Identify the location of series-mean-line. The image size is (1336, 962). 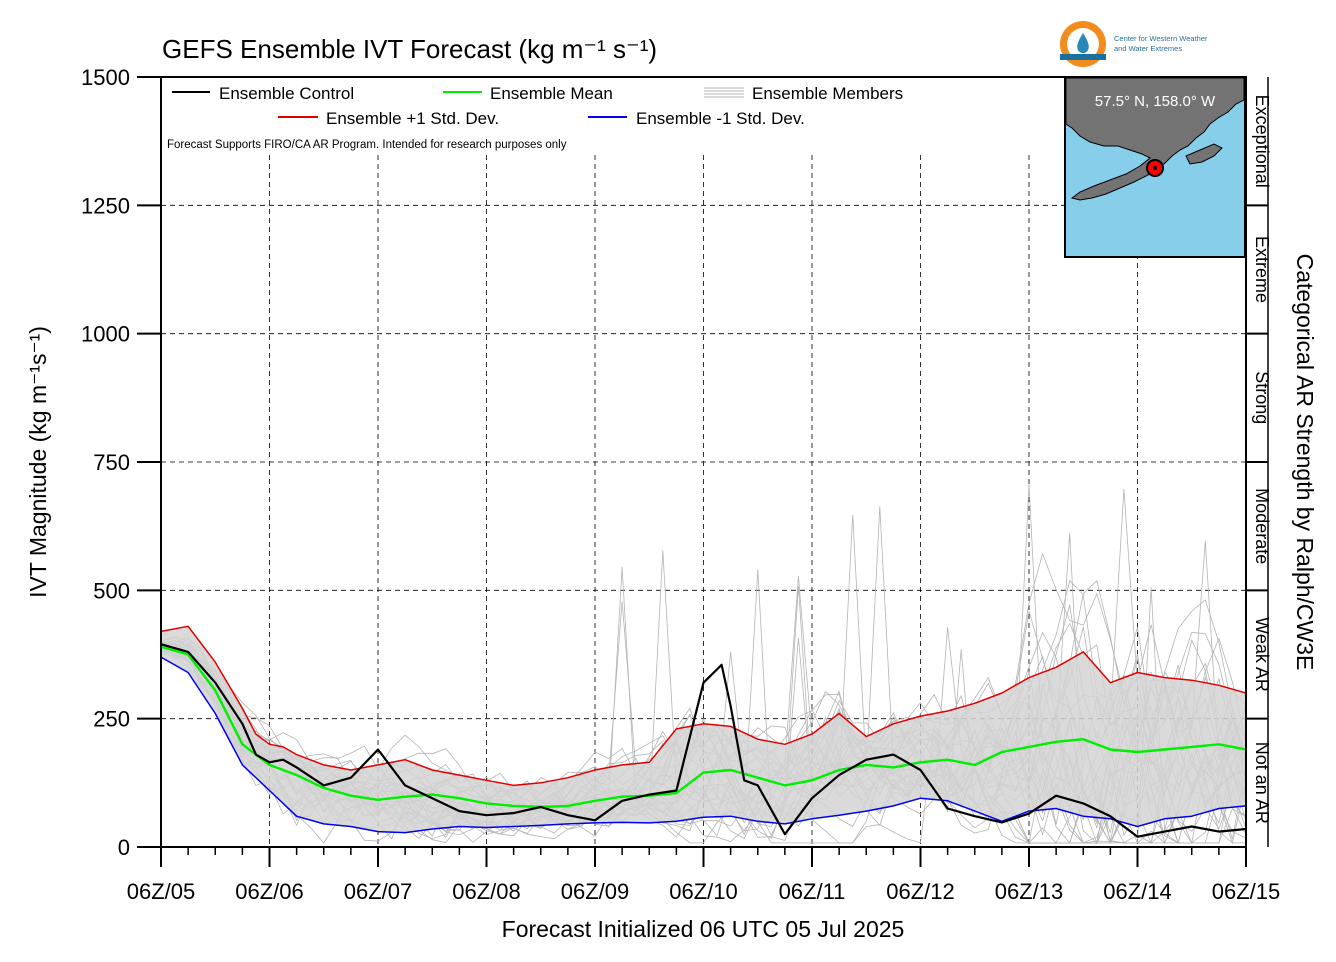
(703, 727).